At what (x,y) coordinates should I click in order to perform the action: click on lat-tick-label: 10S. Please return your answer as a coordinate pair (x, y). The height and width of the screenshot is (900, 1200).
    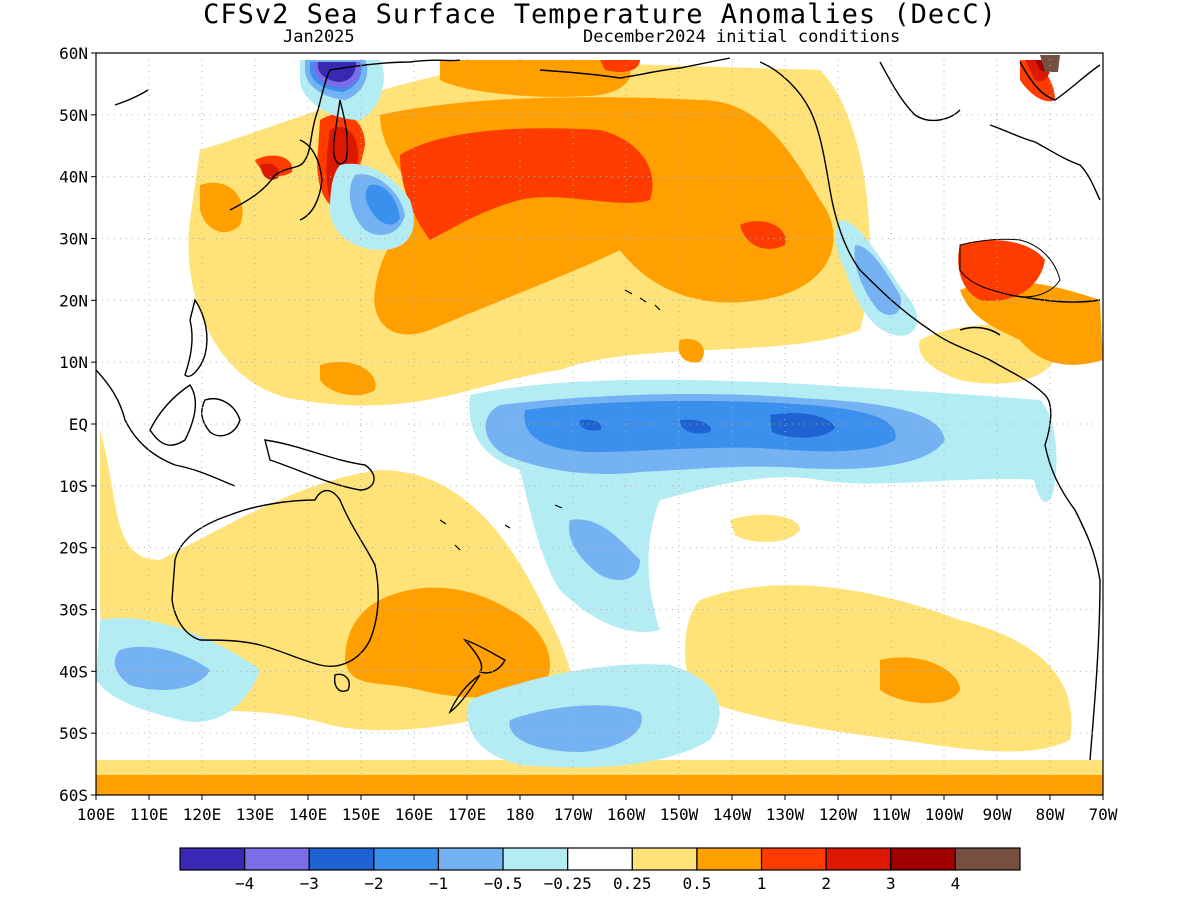
    Looking at the image, I should click on (73, 486).